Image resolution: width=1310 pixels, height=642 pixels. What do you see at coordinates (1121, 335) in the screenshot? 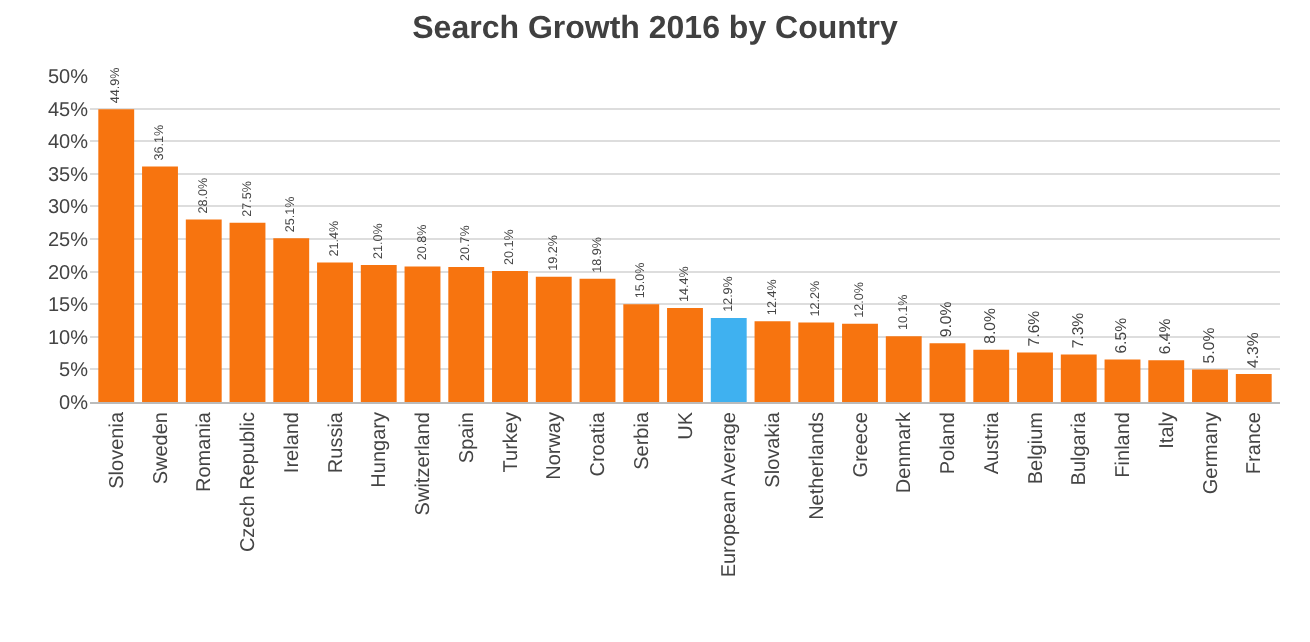
I see `data-label: 6.5%` at bounding box center [1121, 335].